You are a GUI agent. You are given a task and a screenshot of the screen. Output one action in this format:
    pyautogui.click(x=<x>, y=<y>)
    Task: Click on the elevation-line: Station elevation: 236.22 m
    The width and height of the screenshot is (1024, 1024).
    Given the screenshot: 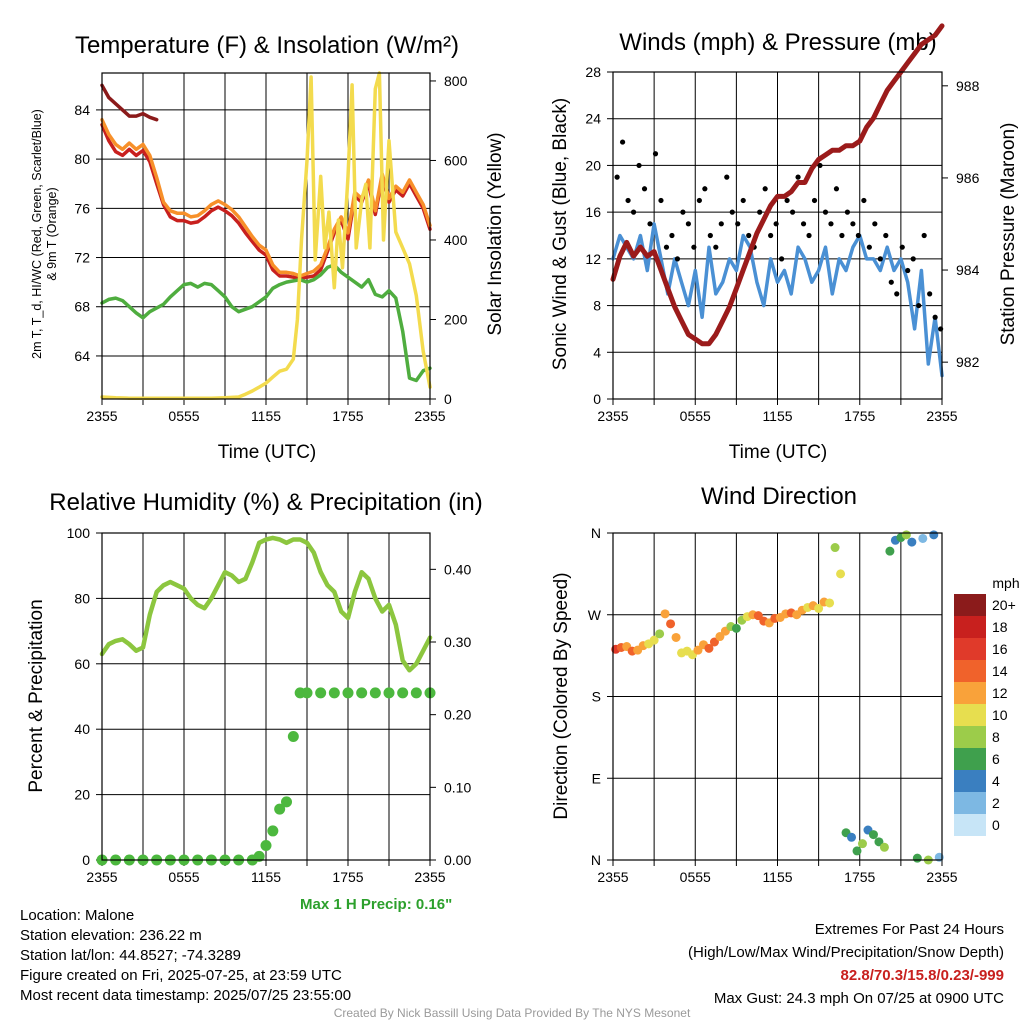 What is the action you would take?
    pyautogui.click(x=111, y=935)
    